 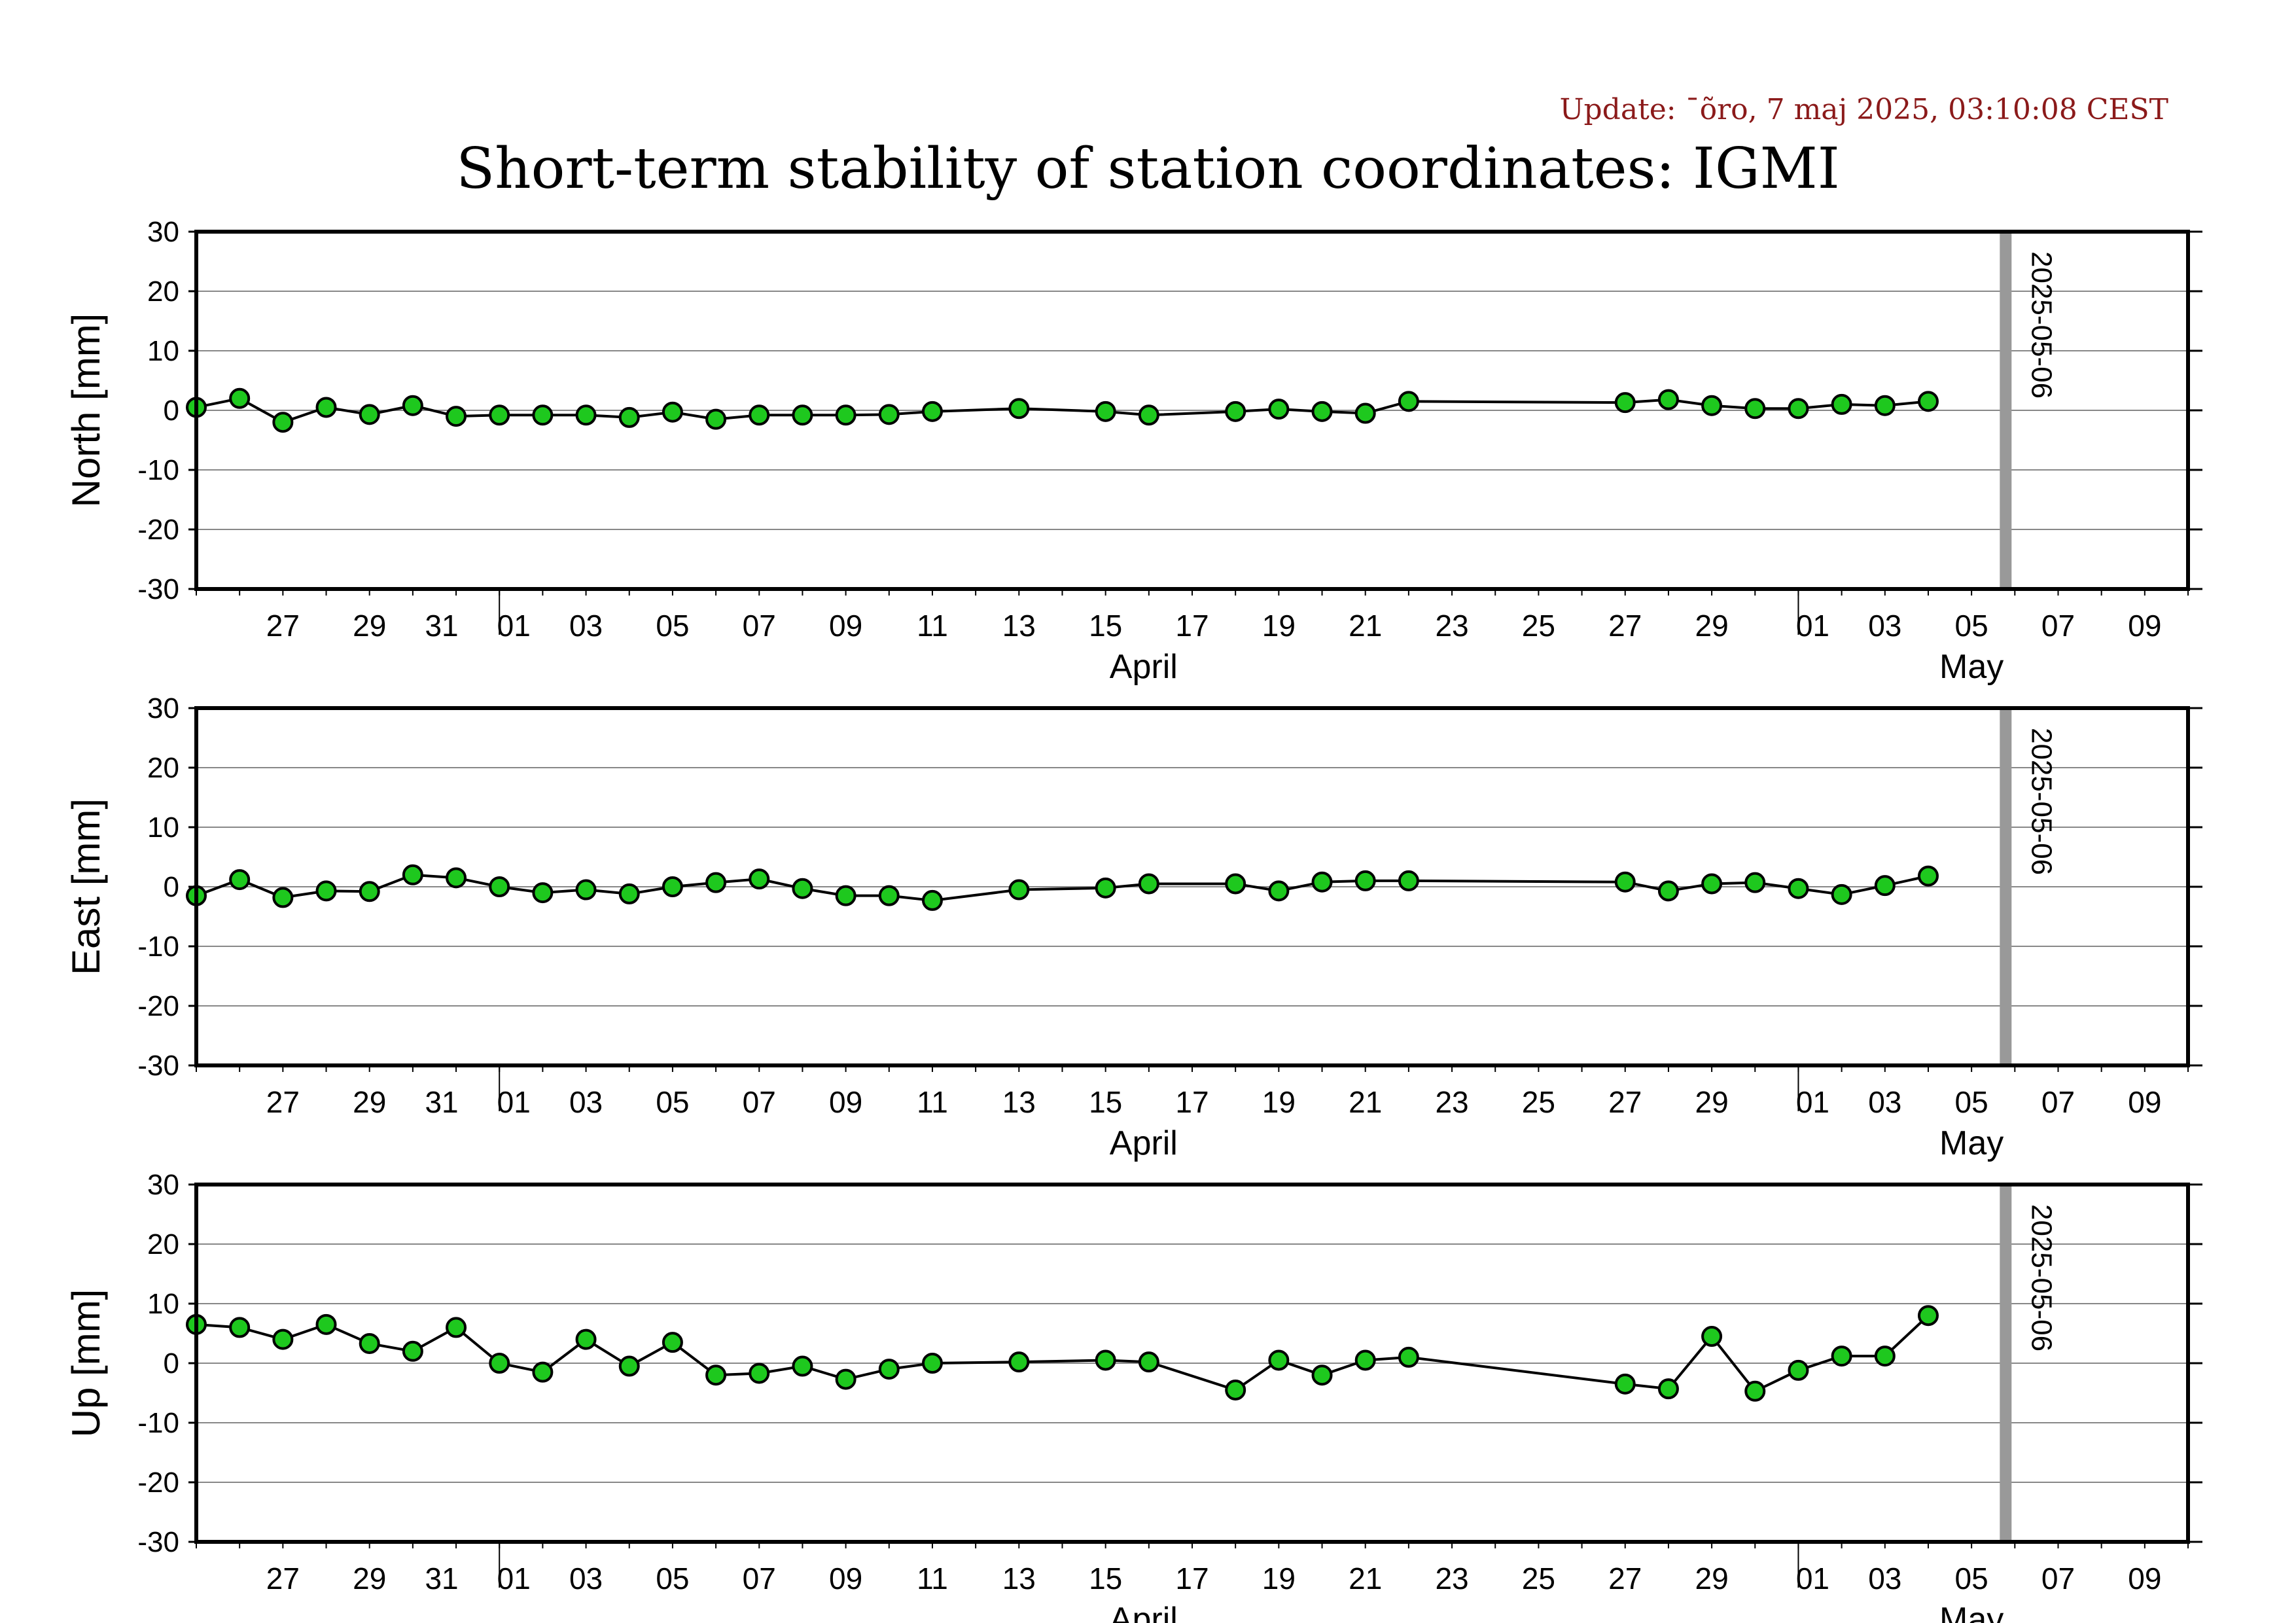 What do you see at coordinates (1971, 667) in the screenshot?
I see `month-label: May` at bounding box center [1971, 667].